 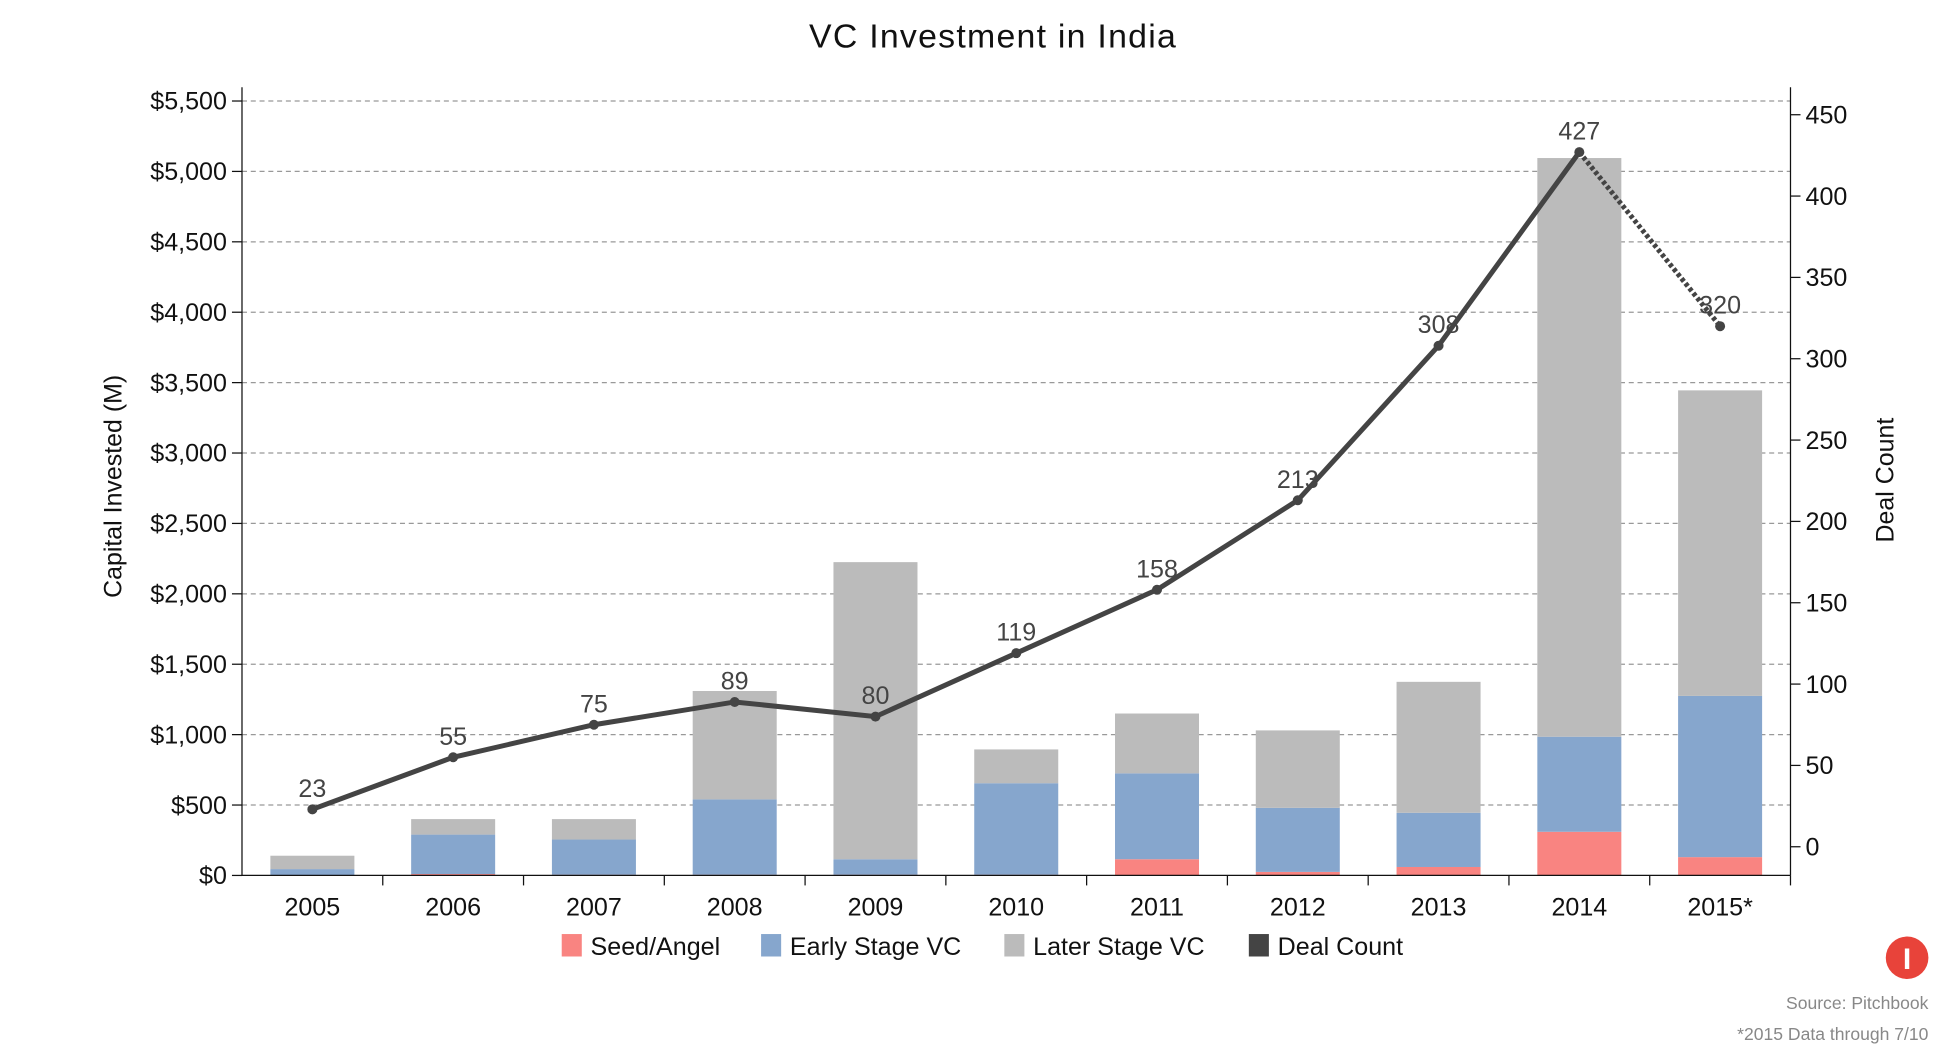 What do you see at coordinates (594, 907) in the screenshot?
I see `x-tick-label: 2007` at bounding box center [594, 907].